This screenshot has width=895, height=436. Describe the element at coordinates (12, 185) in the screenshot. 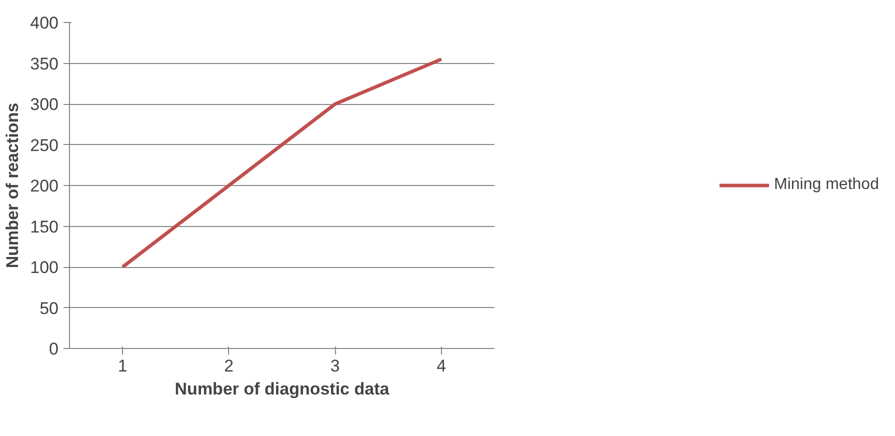

I see `y-axis-title: Number of reactions` at that location.